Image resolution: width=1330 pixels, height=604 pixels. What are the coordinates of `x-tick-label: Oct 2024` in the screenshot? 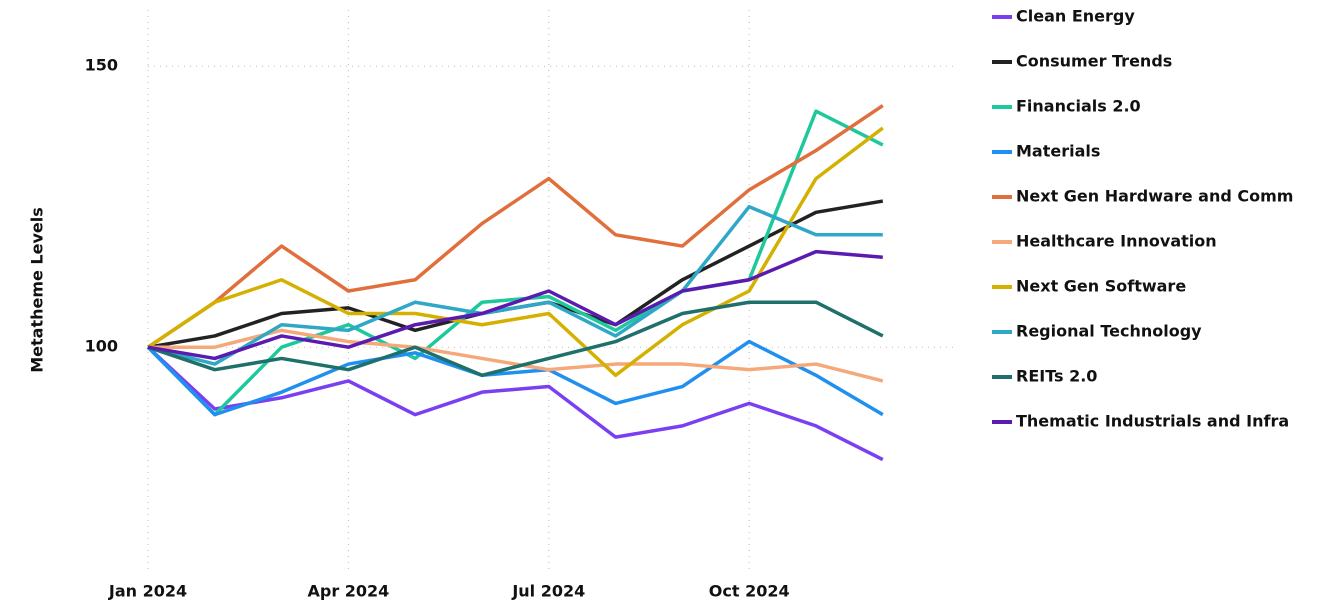 It's located at (749, 591).